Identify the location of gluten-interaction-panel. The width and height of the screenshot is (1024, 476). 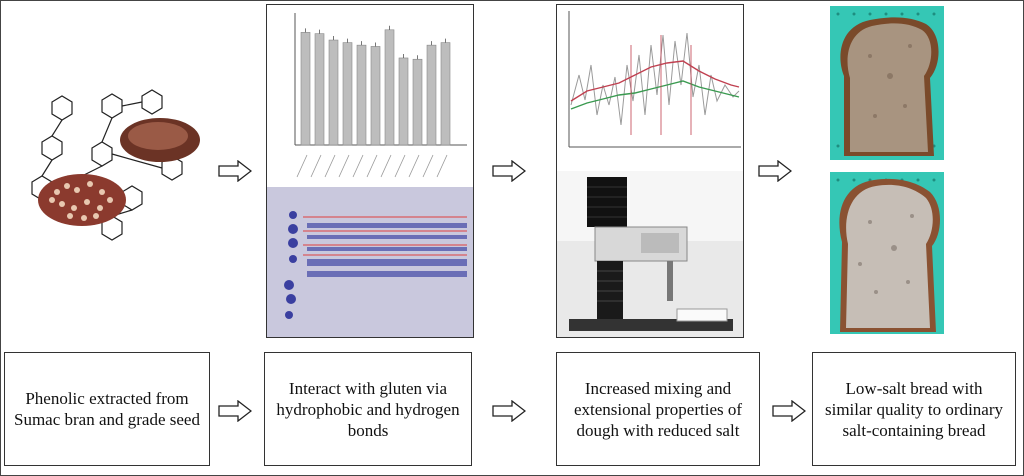
(370, 171).